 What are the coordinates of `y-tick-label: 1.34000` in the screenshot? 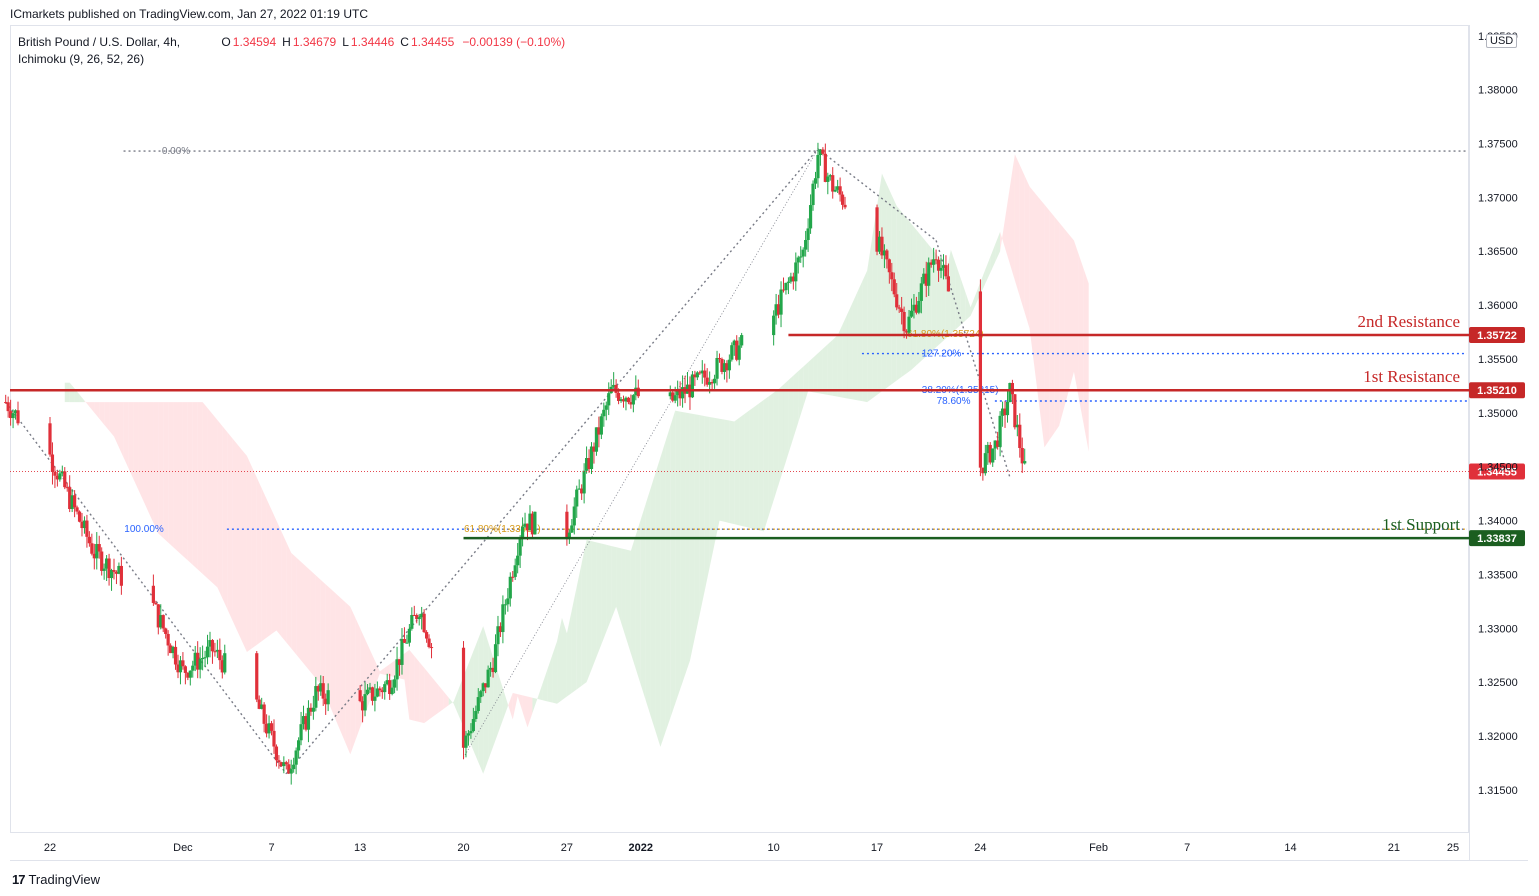 It's located at (1498, 522).